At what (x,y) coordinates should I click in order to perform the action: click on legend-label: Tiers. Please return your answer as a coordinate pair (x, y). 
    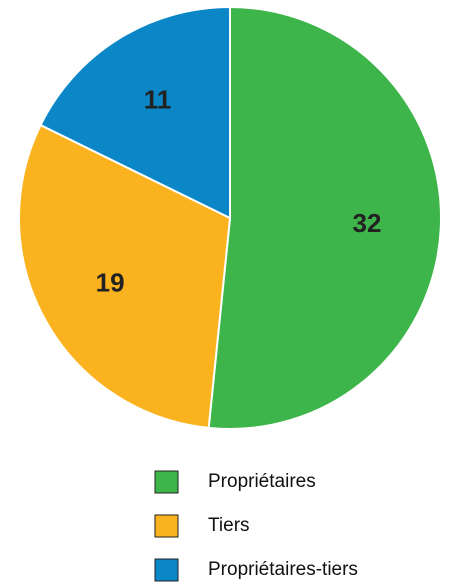
    Looking at the image, I should click on (229, 525).